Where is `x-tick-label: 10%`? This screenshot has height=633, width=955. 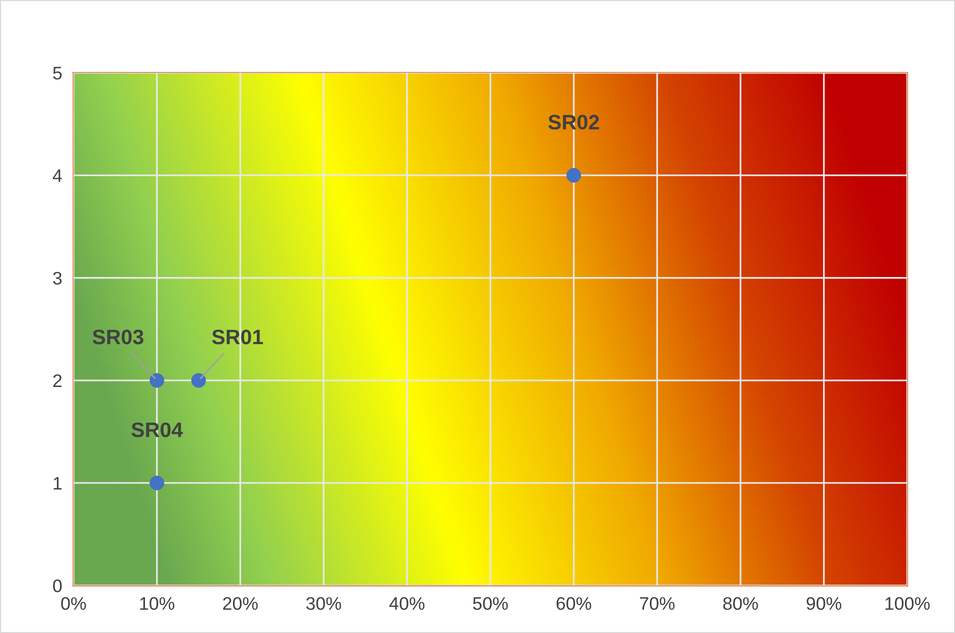 x-tick-label: 10% is located at coordinates (157, 603).